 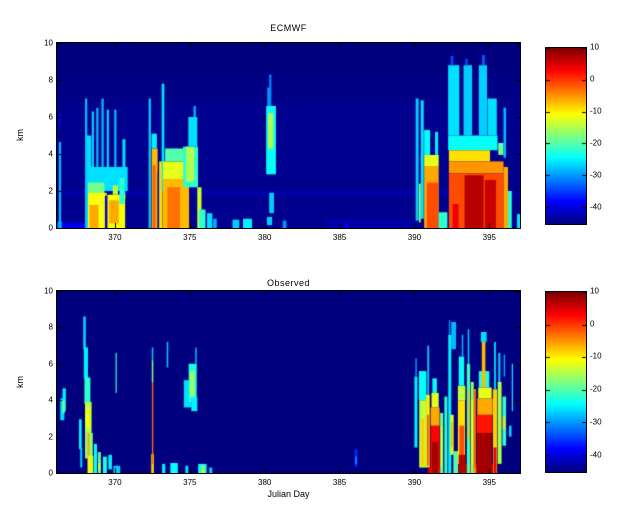 What do you see at coordinates (566, 136) in the screenshot?
I see `ecmwf-colorbar-canvas` at bounding box center [566, 136].